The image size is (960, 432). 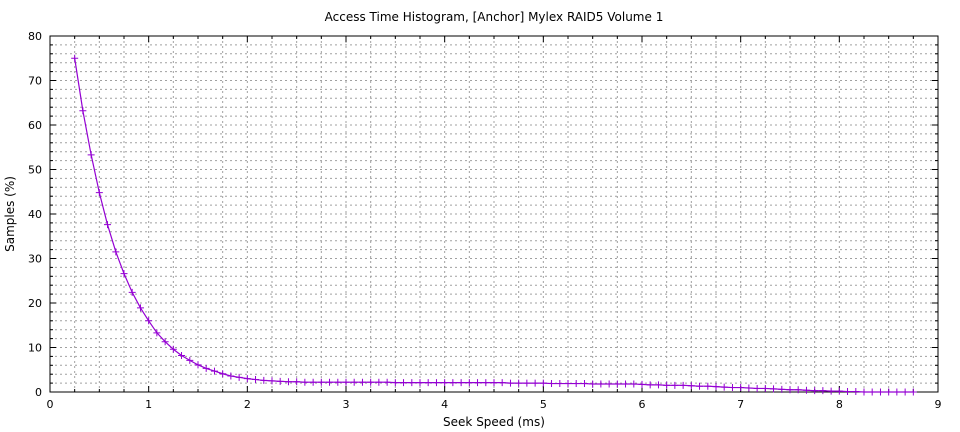 What do you see at coordinates (839, 404) in the screenshot?
I see `x-tick-label: 8` at bounding box center [839, 404].